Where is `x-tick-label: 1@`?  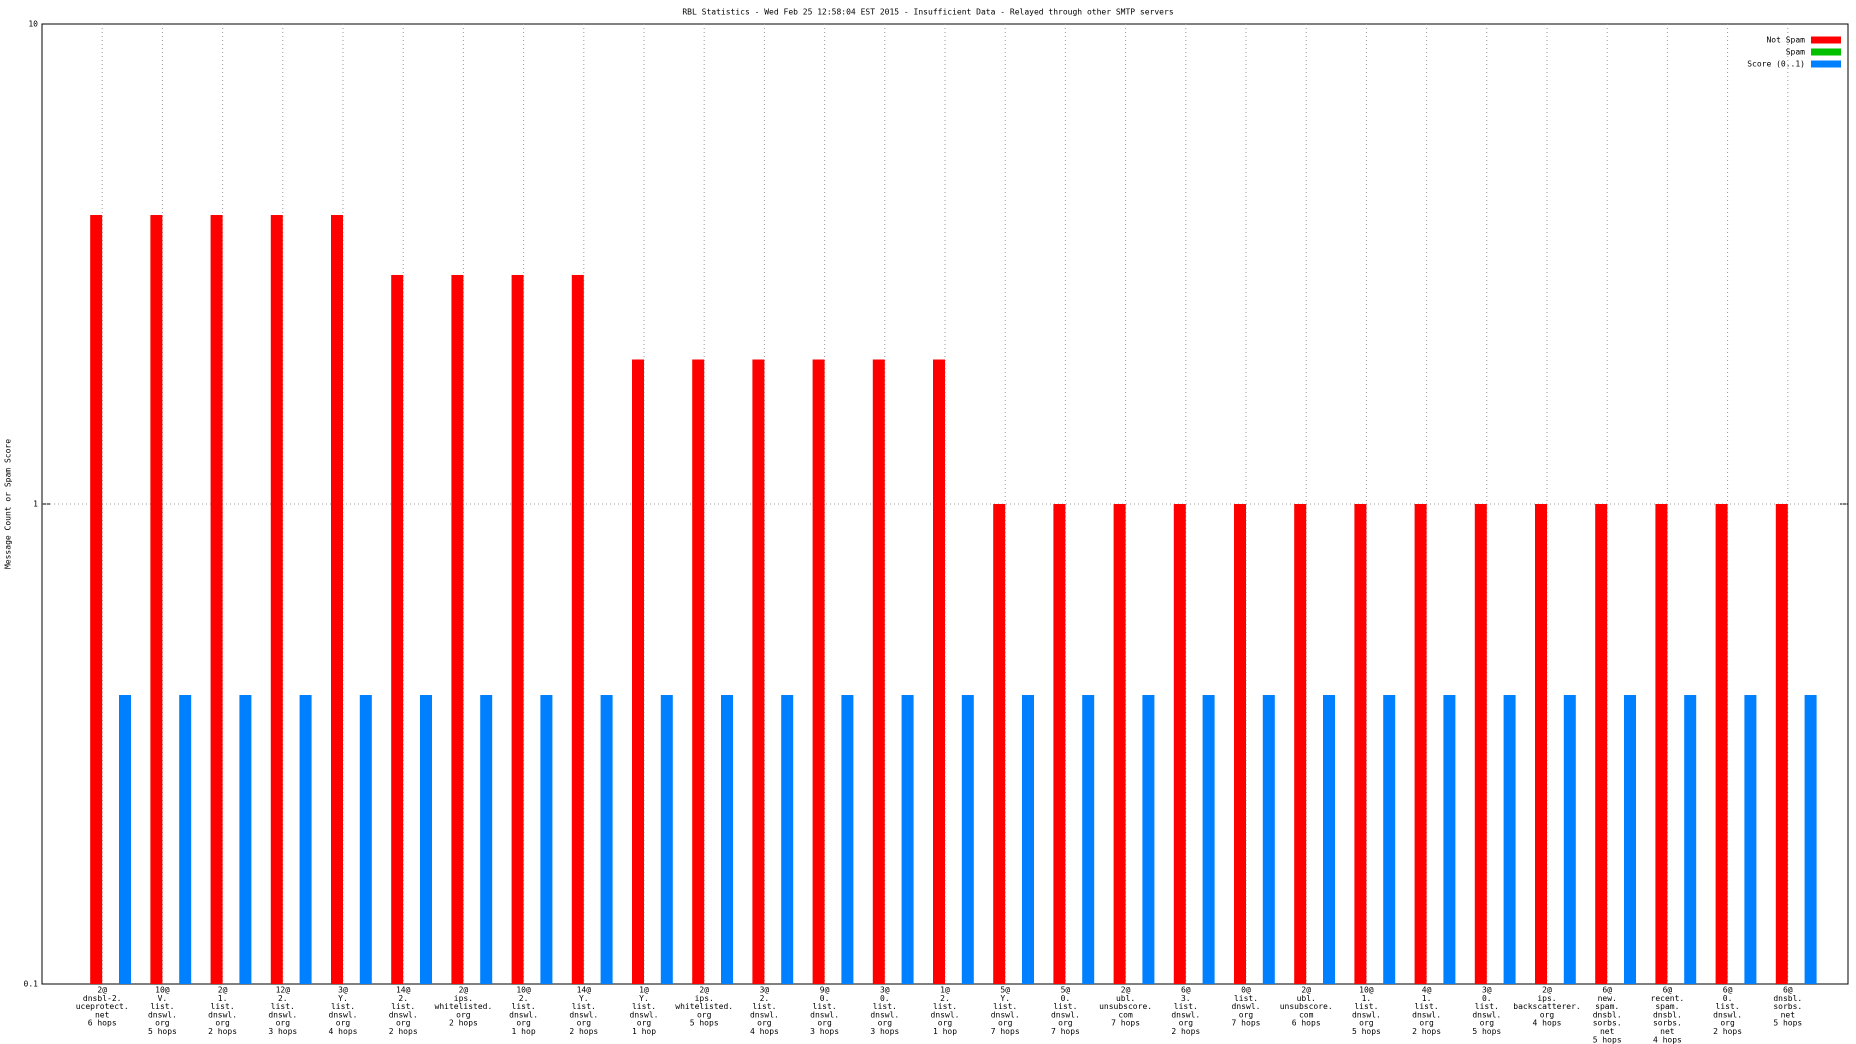 x-tick-label: 1@ is located at coordinates (945, 990).